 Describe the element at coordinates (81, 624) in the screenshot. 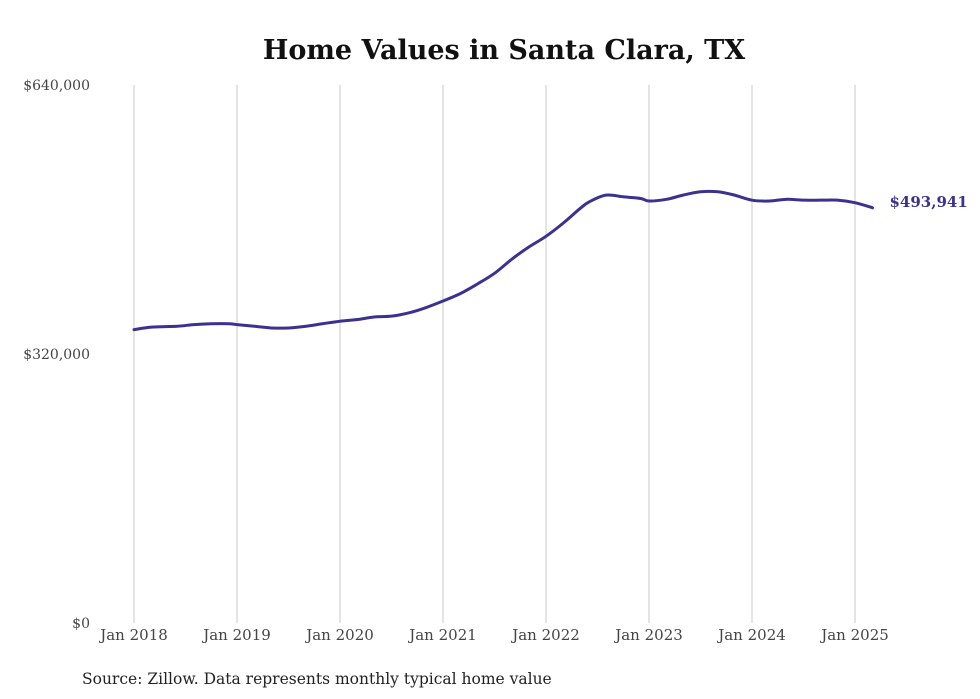

I see `y-tick-label: $0` at that location.